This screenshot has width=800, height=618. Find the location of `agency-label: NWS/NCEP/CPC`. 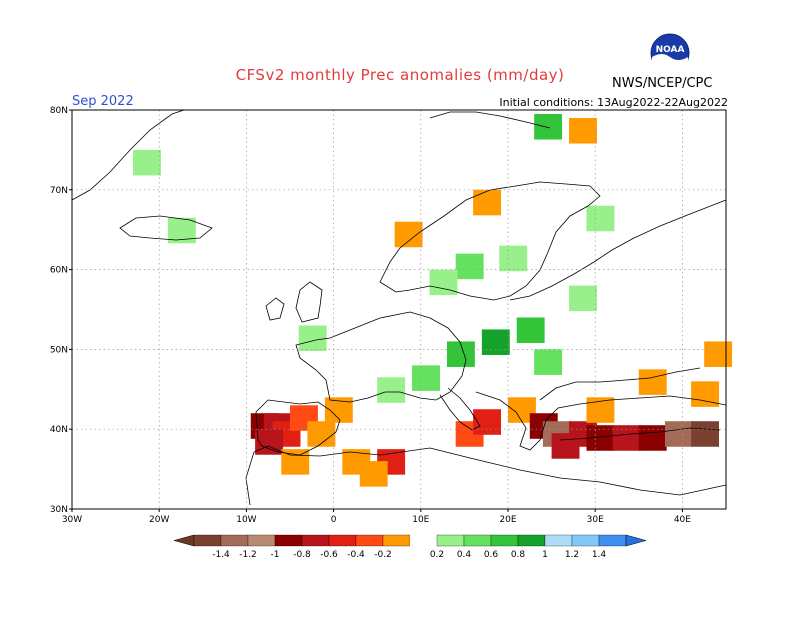

agency-label: NWS/NCEP/CPC is located at coordinates (662, 83).